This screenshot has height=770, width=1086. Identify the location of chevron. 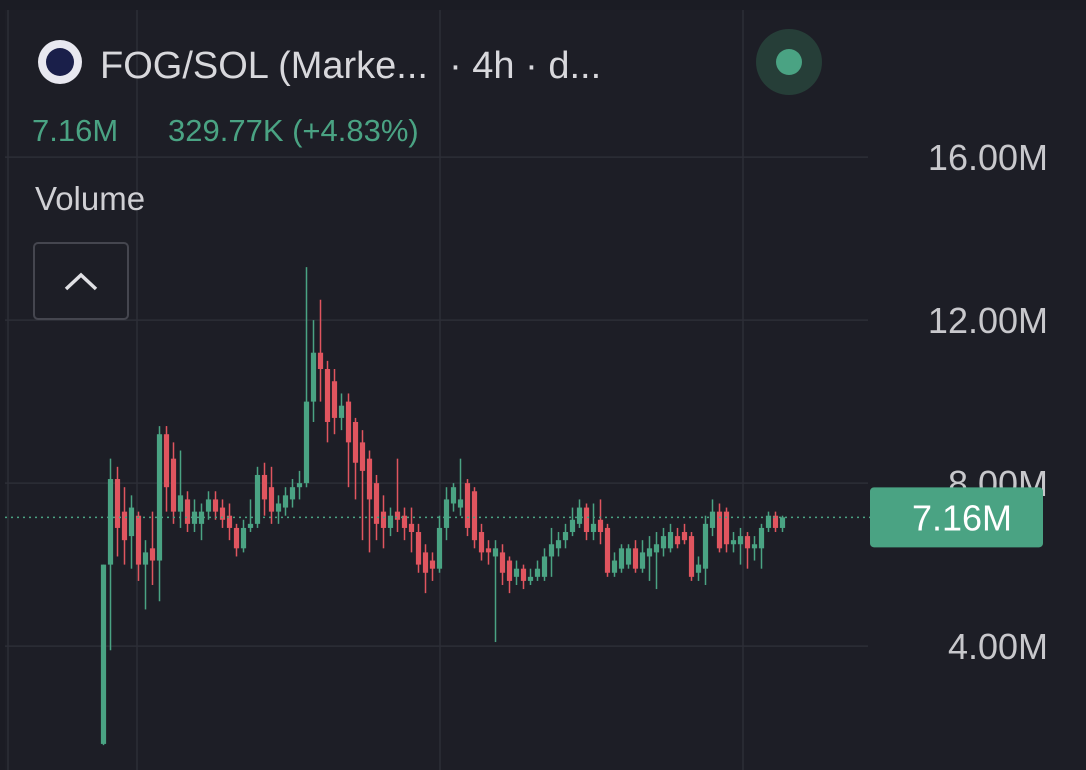
(81, 281).